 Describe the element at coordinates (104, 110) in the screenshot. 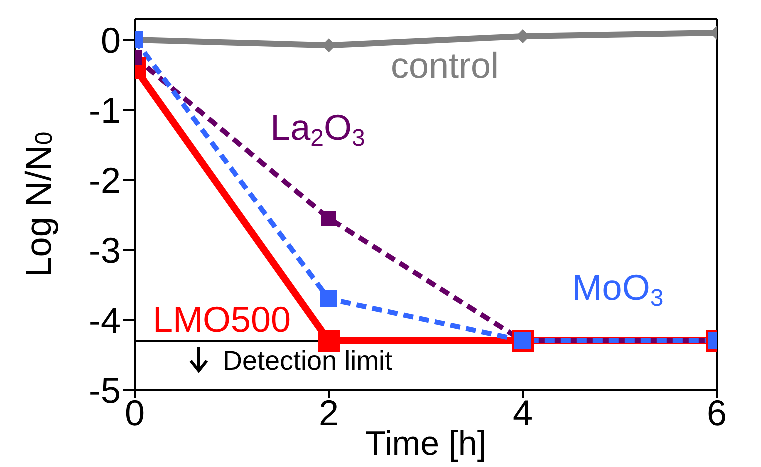

I see `y-tick-label: -1` at that location.